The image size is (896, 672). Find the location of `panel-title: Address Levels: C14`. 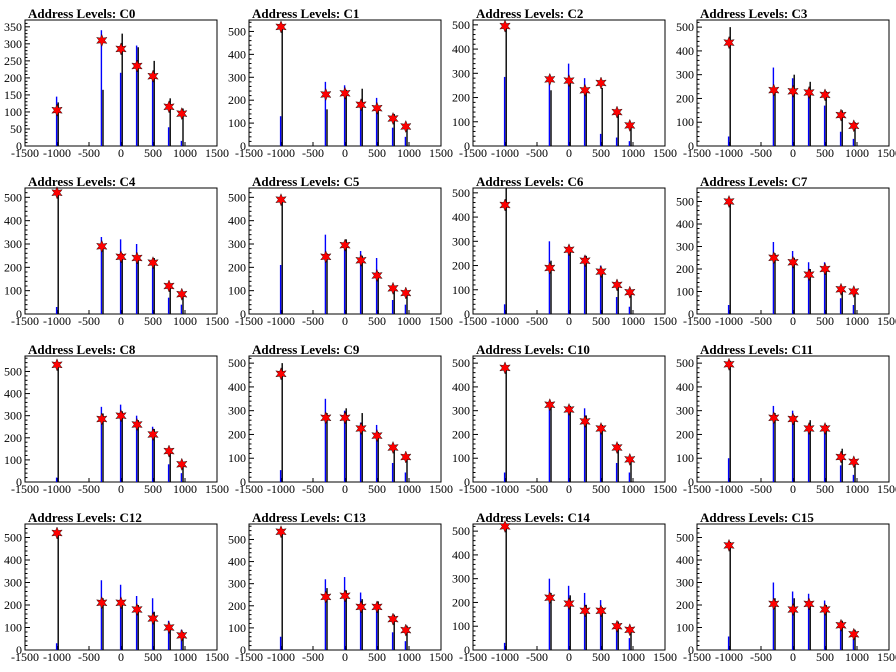

panel-title: Address Levels: C14 is located at coordinates (533, 517).